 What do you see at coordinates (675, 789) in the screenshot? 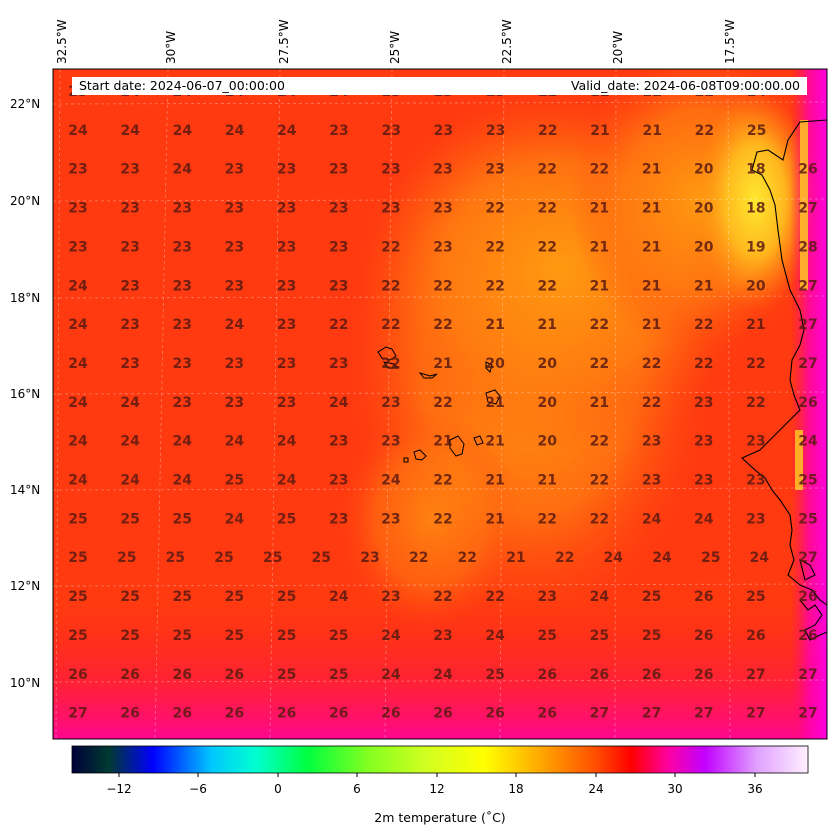
I see `colorbar-tick-label: 30` at bounding box center [675, 789].